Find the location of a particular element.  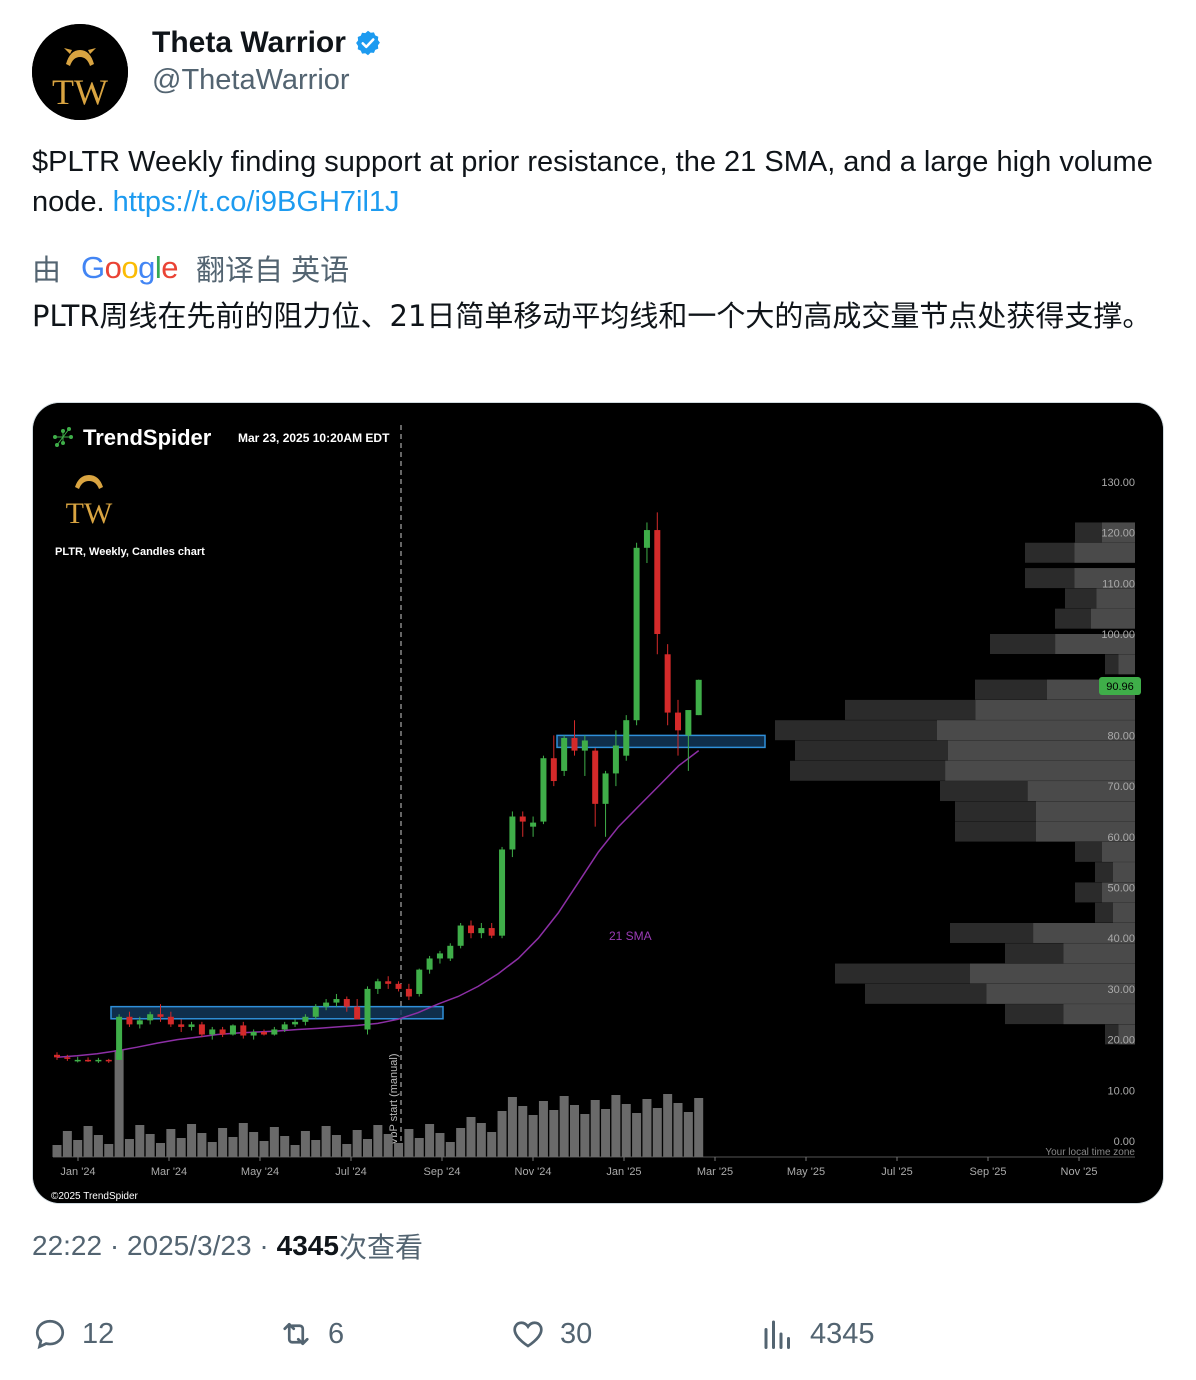

support-zone-2025 is located at coordinates (661, 741).